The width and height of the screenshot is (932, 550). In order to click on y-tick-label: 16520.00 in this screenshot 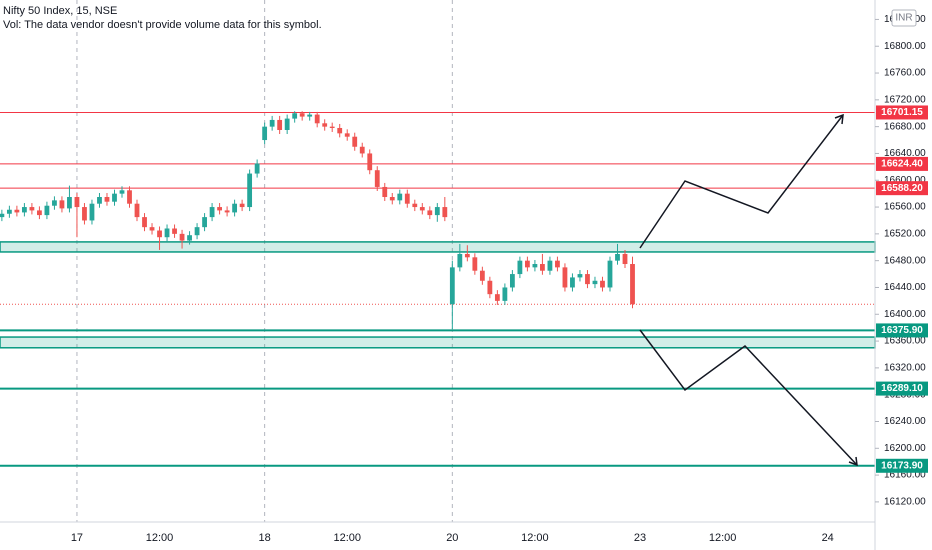, I will do `click(905, 234)`.